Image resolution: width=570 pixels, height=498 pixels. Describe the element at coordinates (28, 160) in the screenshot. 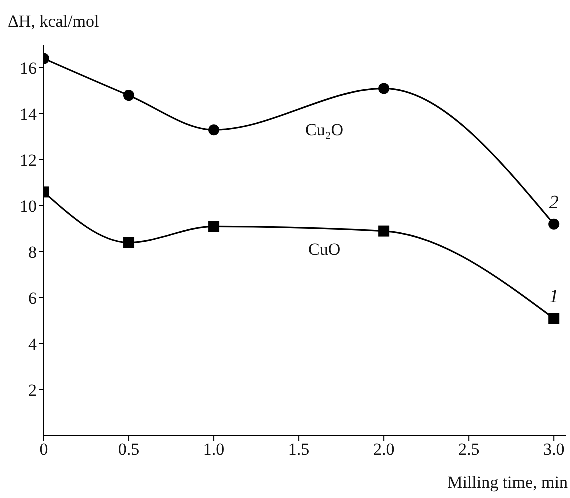

I see `y-tick-label: 12` at that location.